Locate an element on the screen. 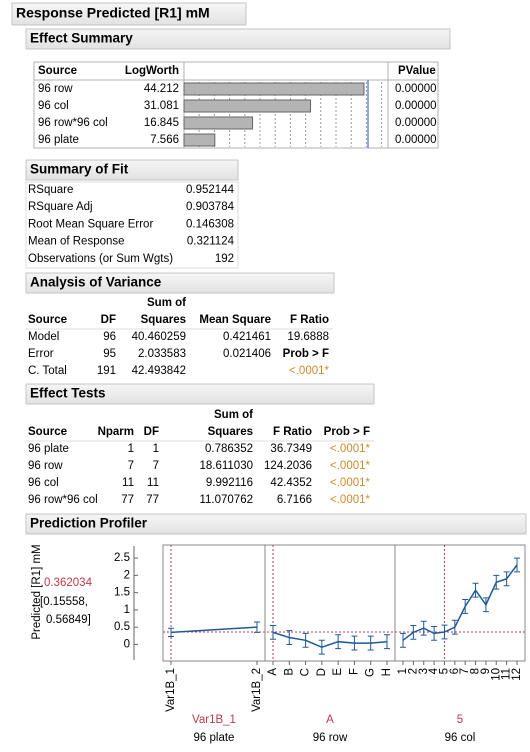 Image resolution: width=530 pixels, height=752 pixels. column-header: Nparm is located at coordinates (116, 432).